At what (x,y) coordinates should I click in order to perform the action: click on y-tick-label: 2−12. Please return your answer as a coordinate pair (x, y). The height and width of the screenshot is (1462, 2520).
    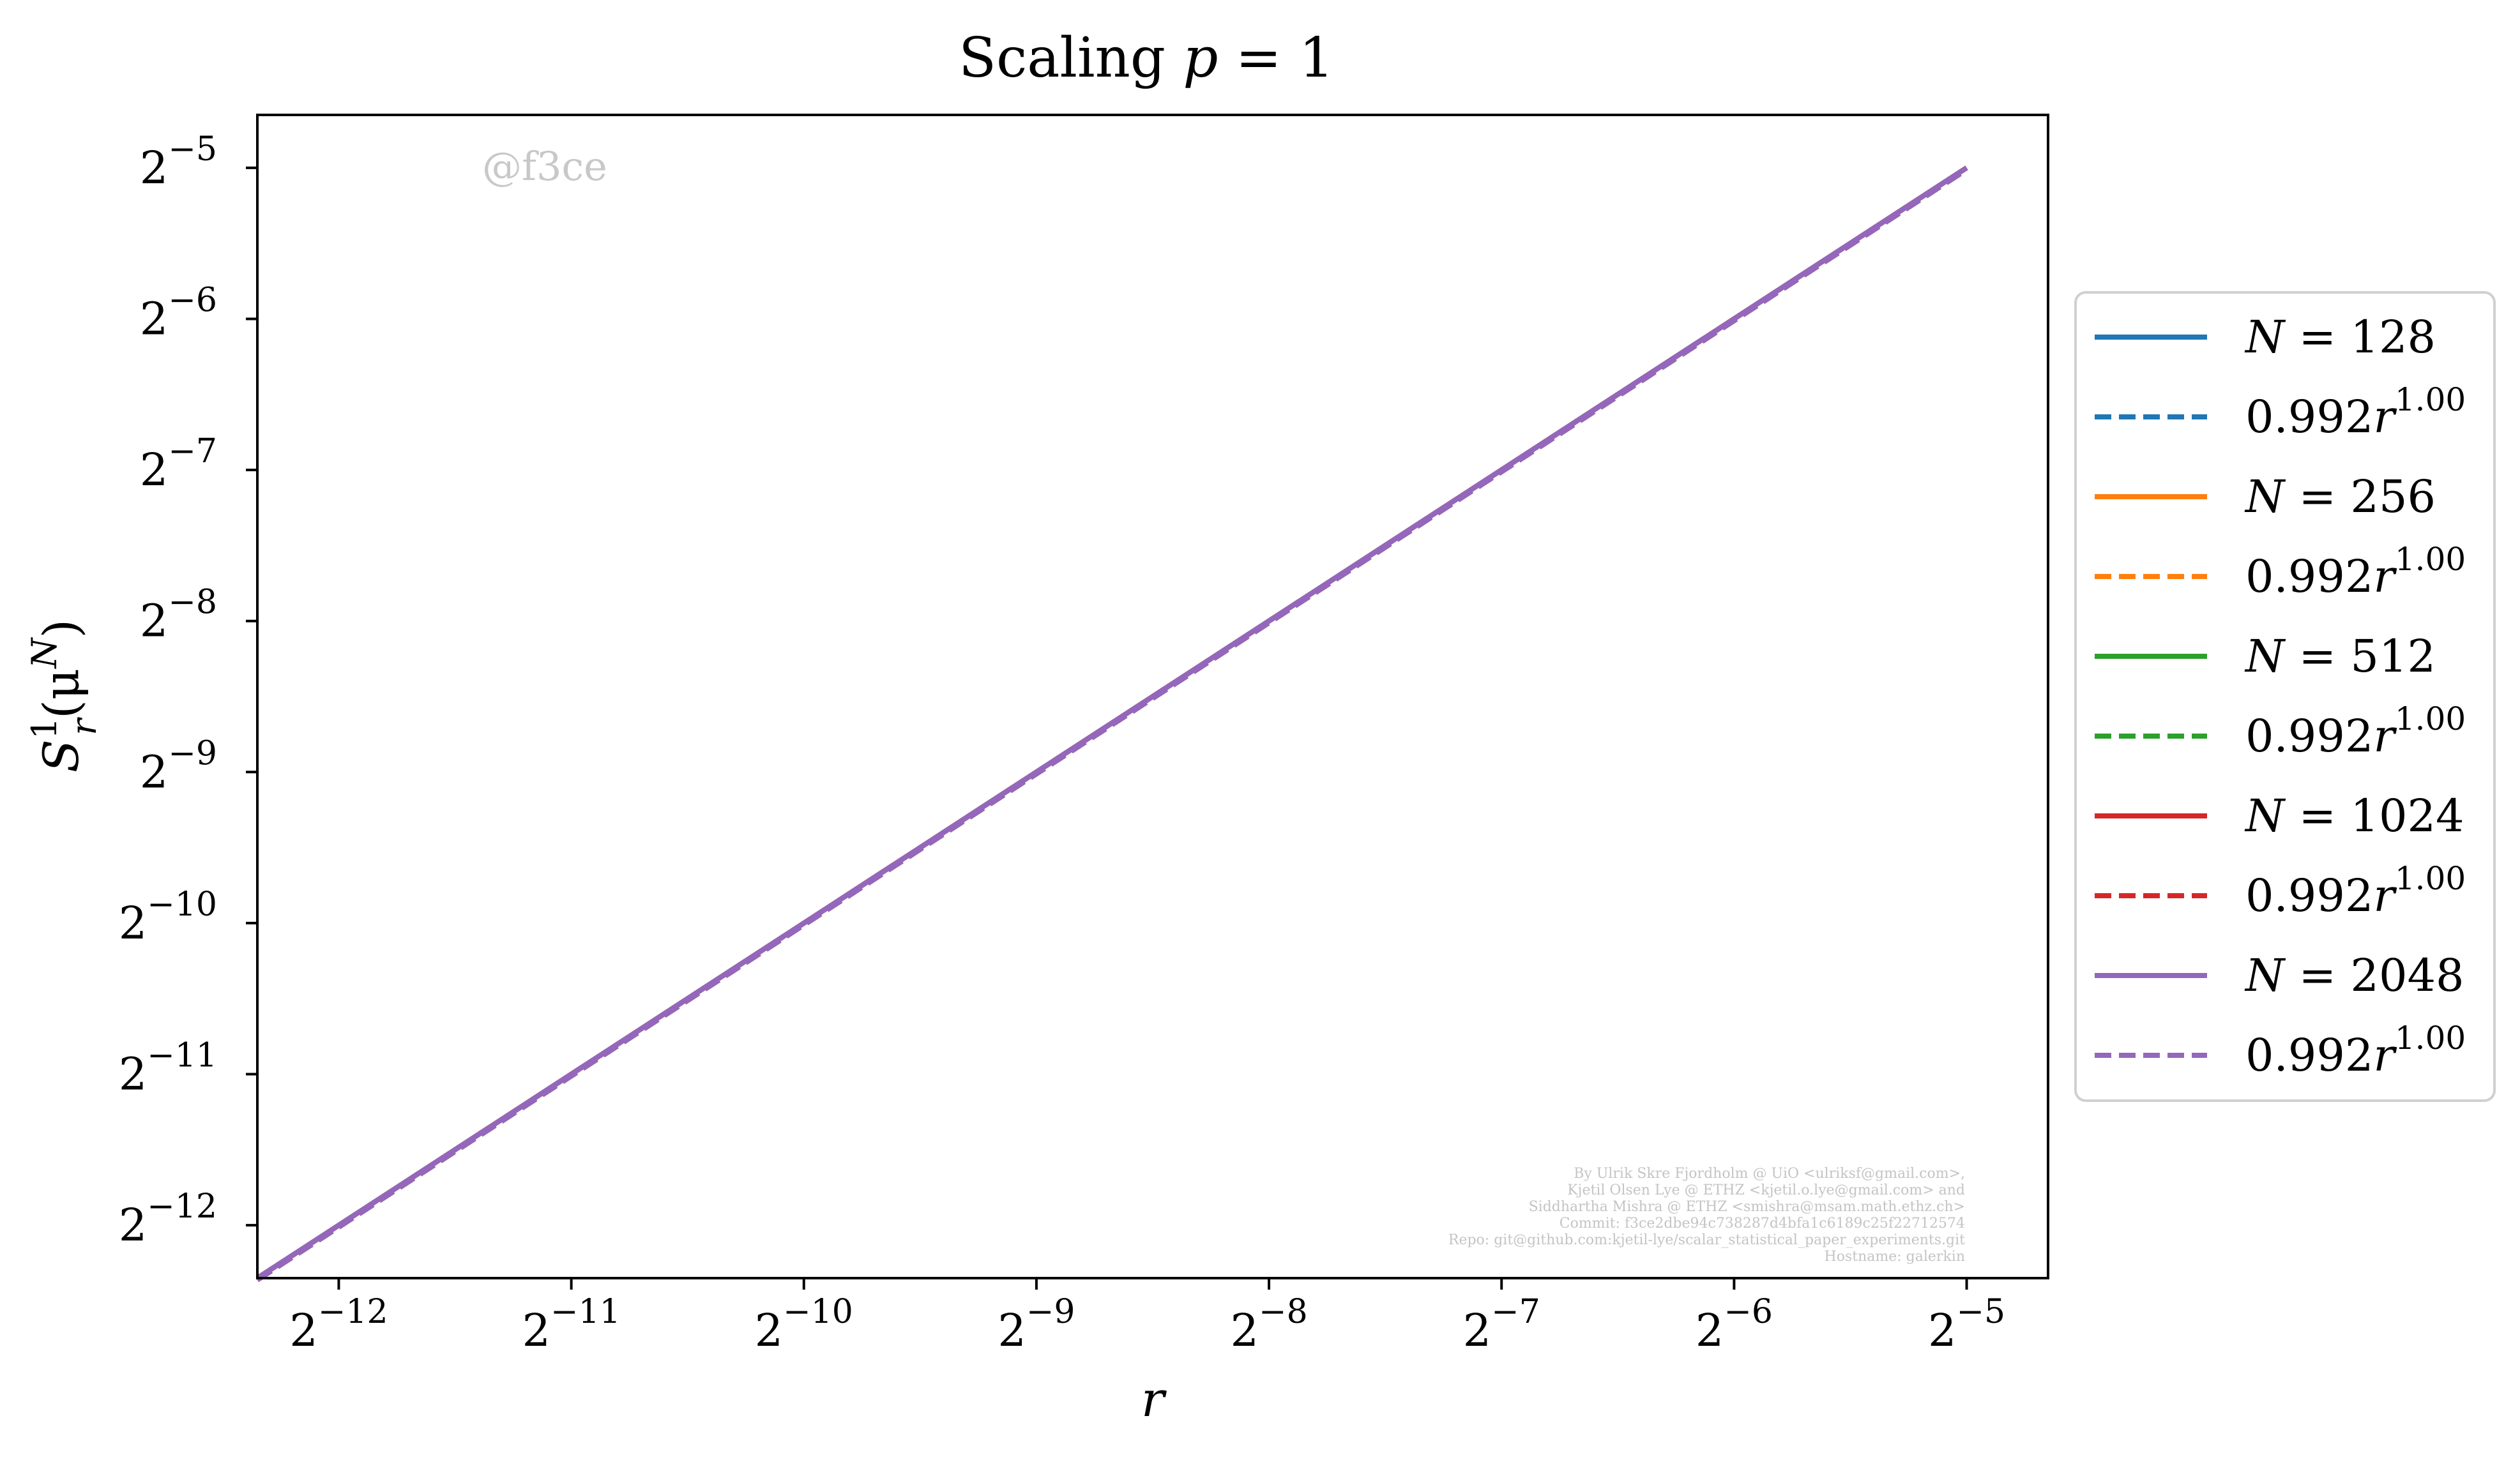
    Looking at the image, I should click on (168, 1219).